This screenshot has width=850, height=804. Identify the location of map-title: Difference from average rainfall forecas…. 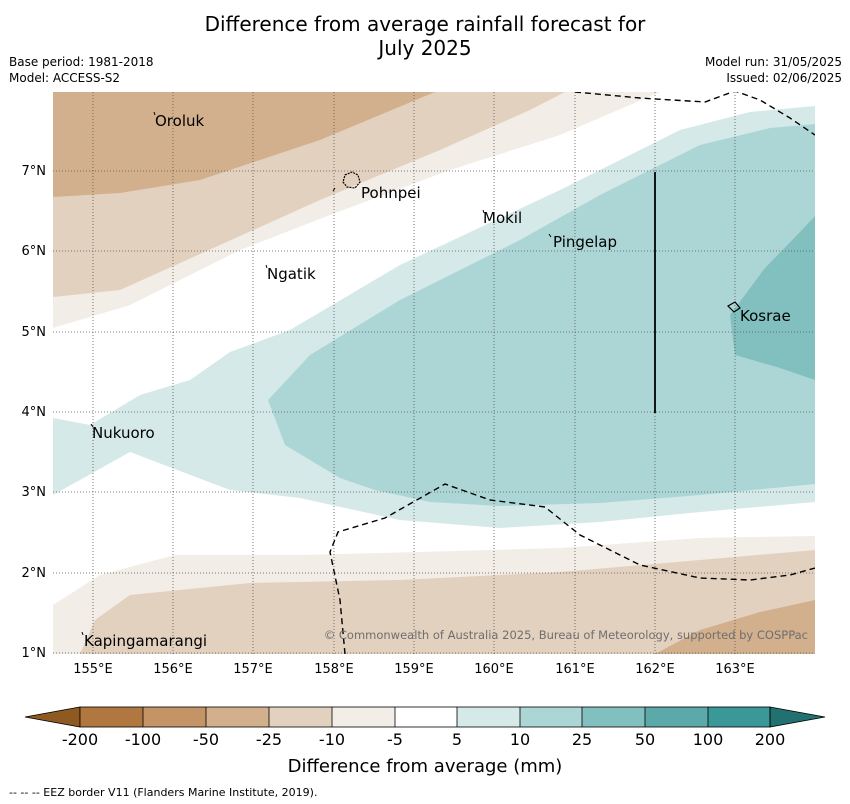
(425, 36).